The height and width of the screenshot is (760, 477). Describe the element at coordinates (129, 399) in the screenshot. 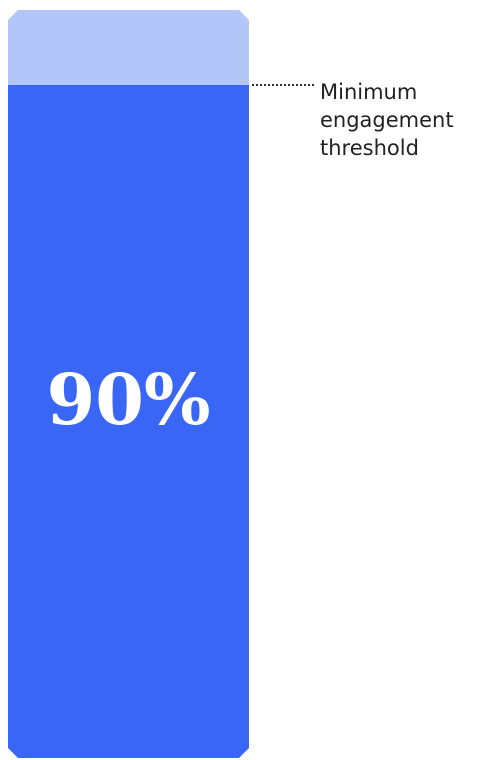

I see `bar-value-label: 90%` at that location.